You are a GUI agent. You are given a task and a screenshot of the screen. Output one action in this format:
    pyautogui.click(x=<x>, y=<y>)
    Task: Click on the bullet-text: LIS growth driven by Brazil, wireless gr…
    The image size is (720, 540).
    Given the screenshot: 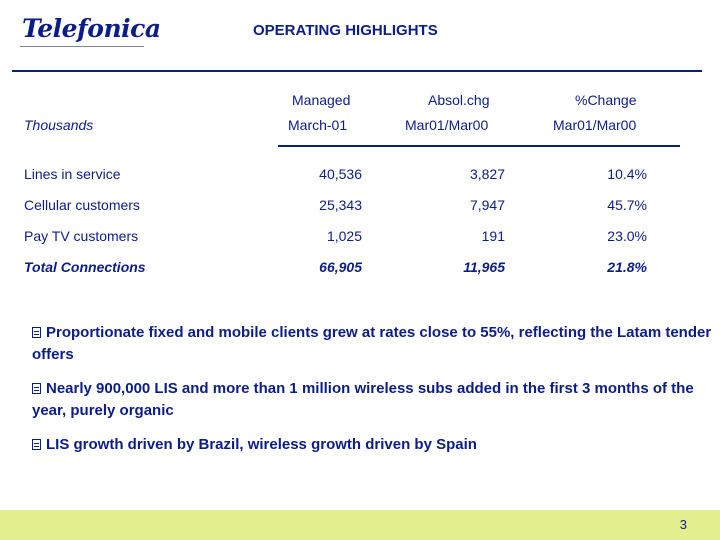 What is the action you would take?
    pyautogui.click(x=261, y=444)
    